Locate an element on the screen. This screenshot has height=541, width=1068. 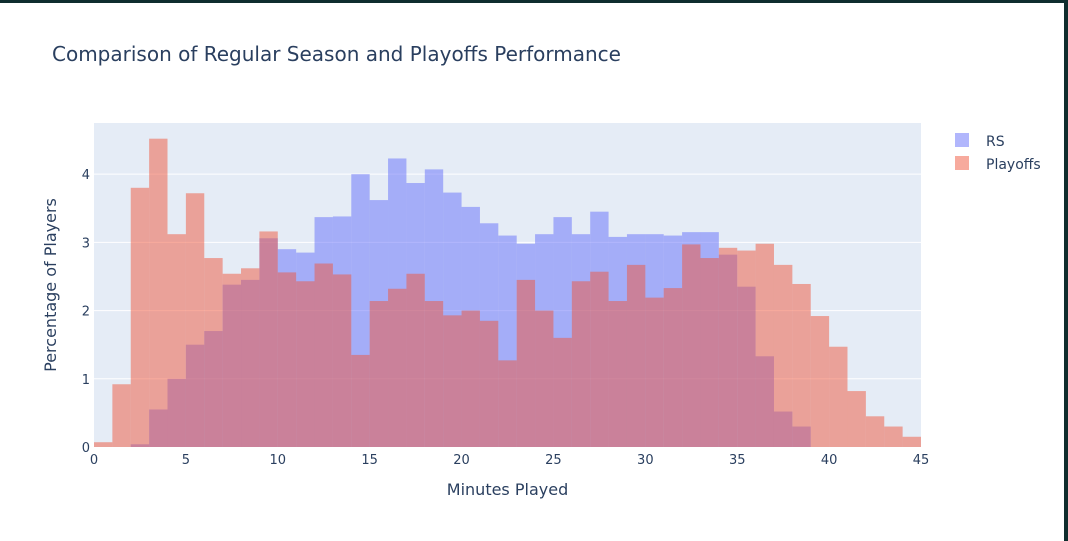
x-tick-label: 45 is located at coordinates (921, 460).